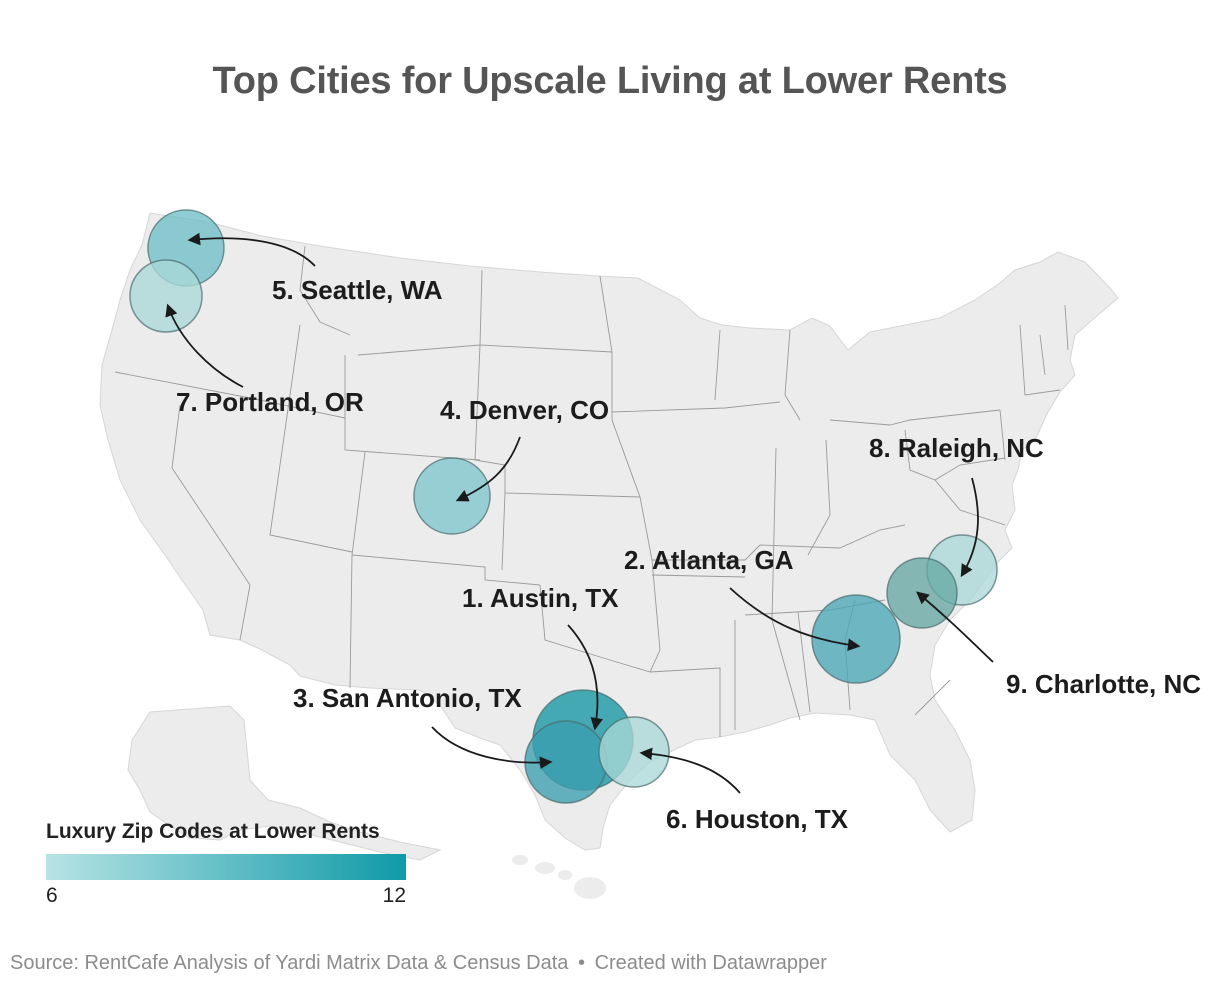  Describe the element at coordinates (52, 895) in the screenshot. I see `legend-min-label: 6` at that location.